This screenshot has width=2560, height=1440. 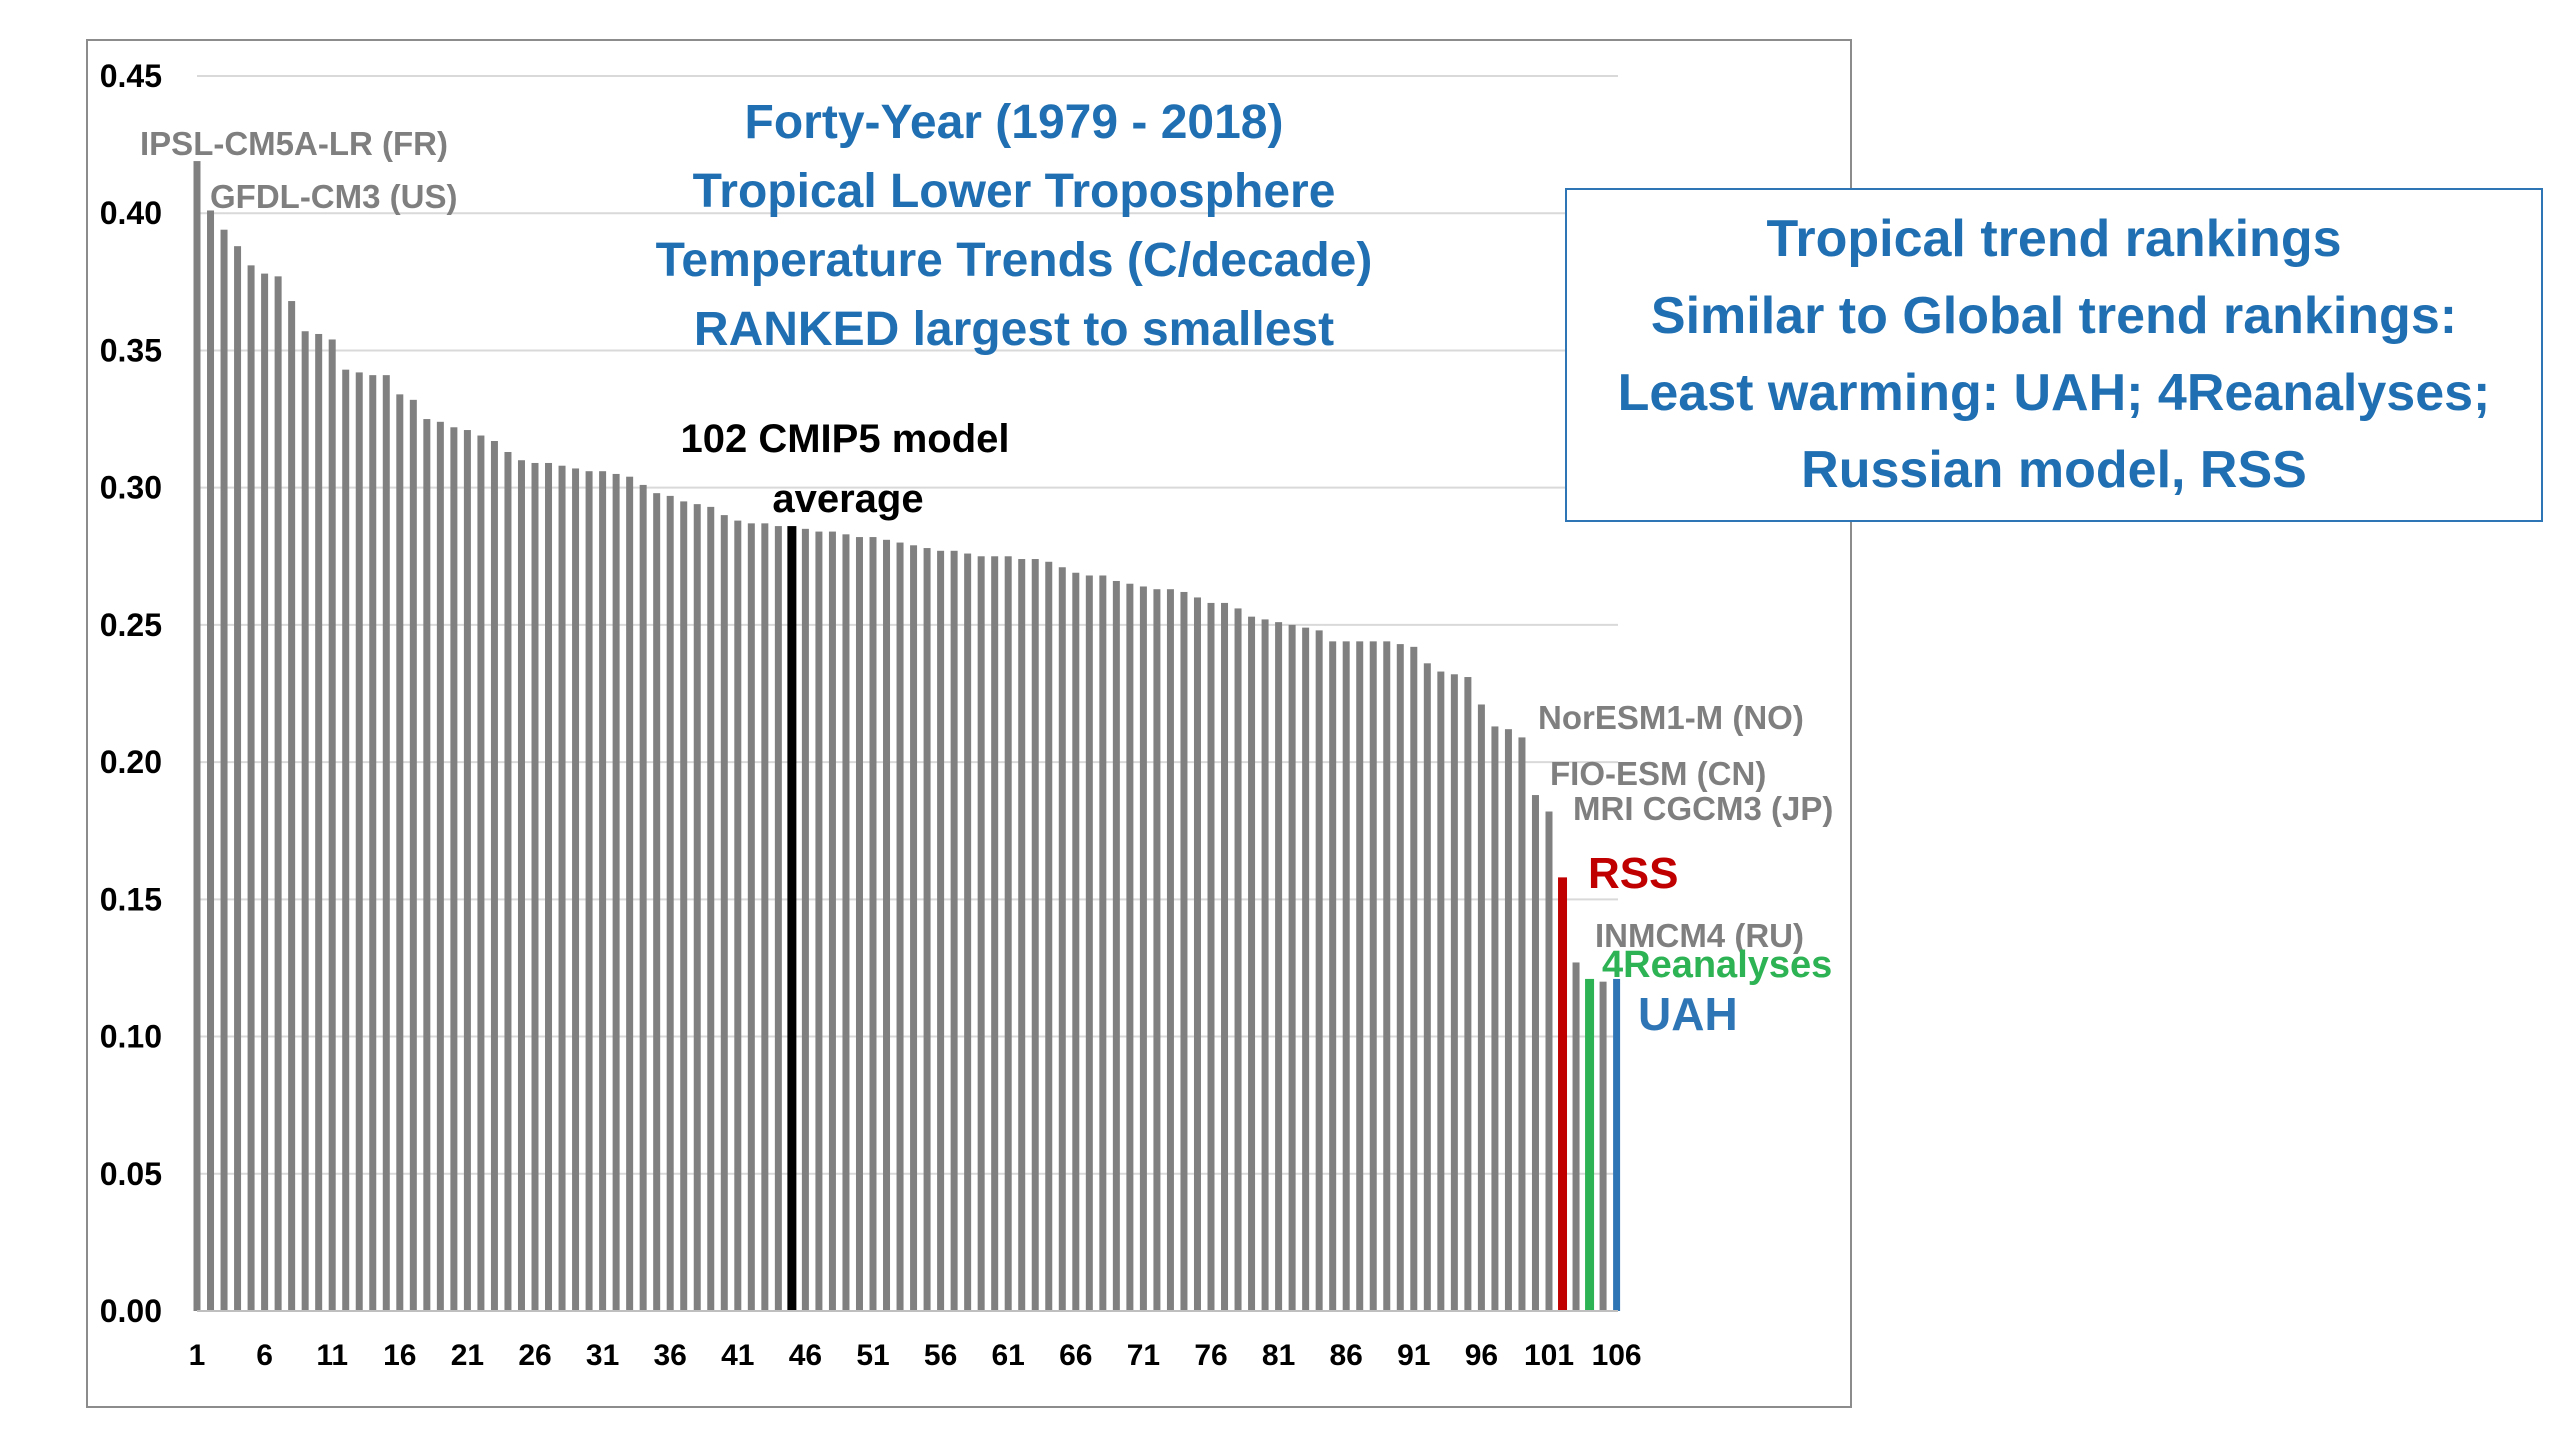 What do you see at coordinates (1688, 1014) in the screenshot?
I see `label-uah: UAH` at bounding box center [1688, 1014].